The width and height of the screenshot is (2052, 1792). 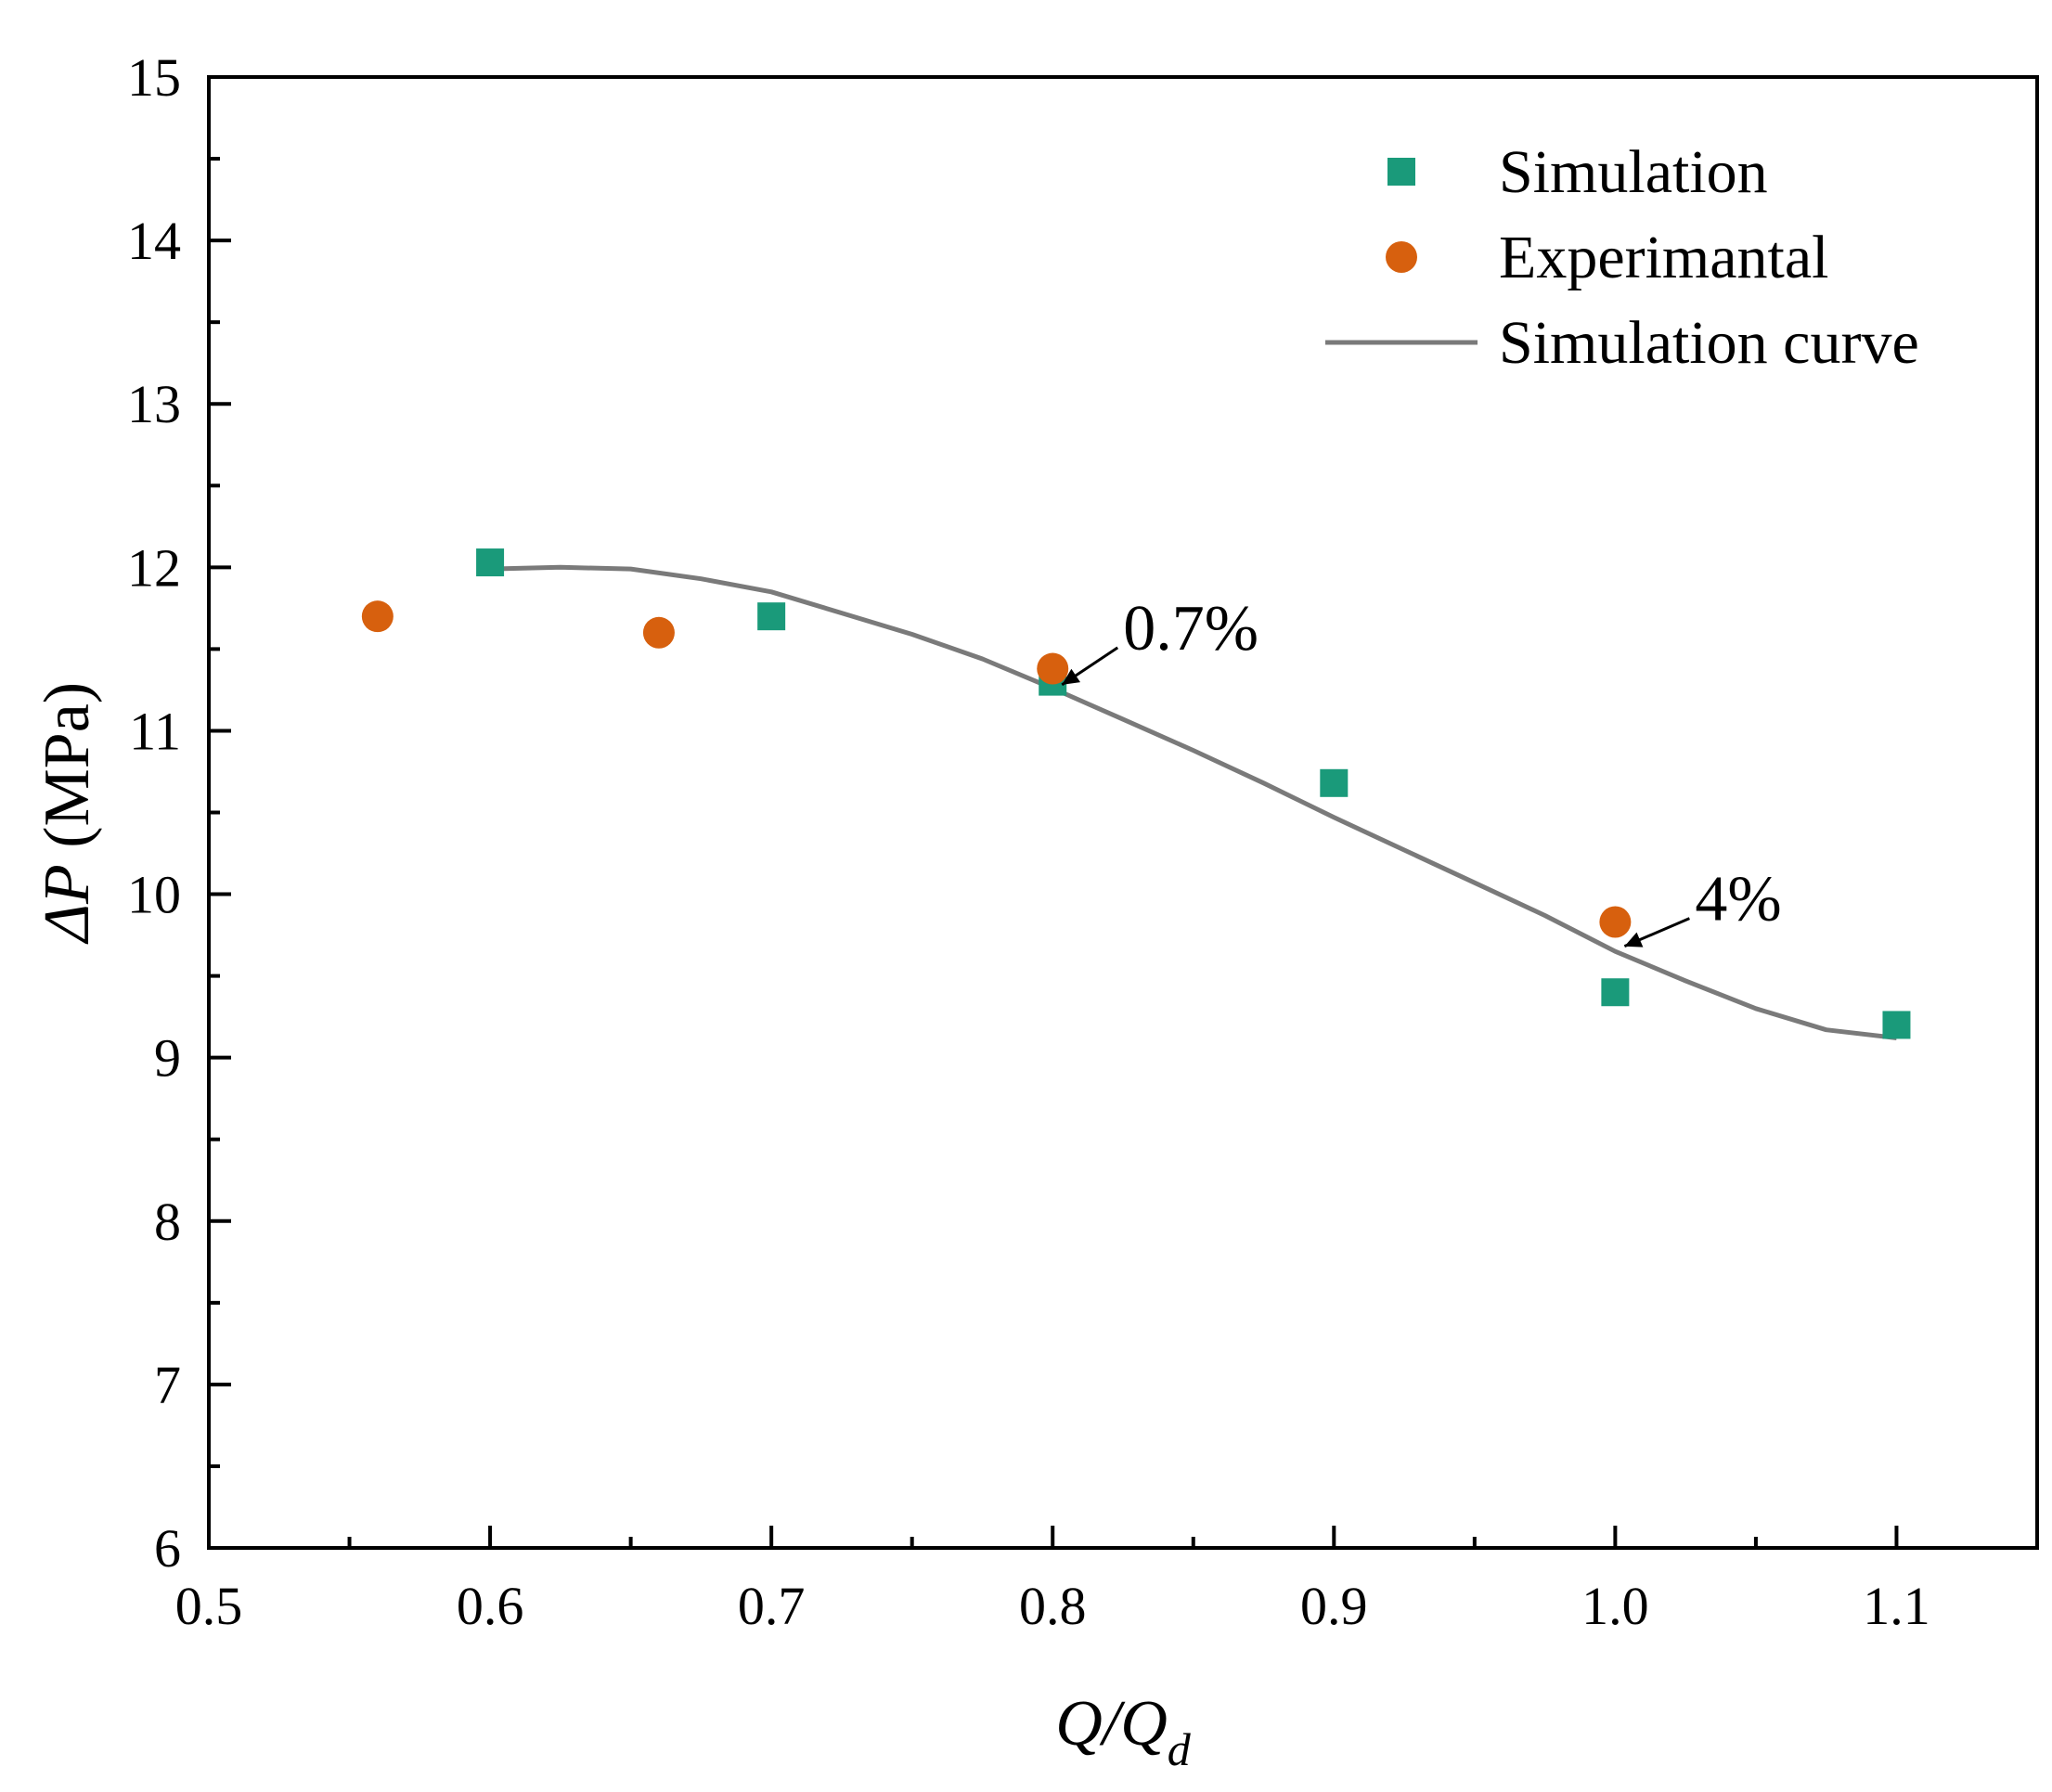 What do you see at coordinates (167, 1222) in the screenshot?
I see `y-tick-label: 8` at bounding box center [167, 1222].